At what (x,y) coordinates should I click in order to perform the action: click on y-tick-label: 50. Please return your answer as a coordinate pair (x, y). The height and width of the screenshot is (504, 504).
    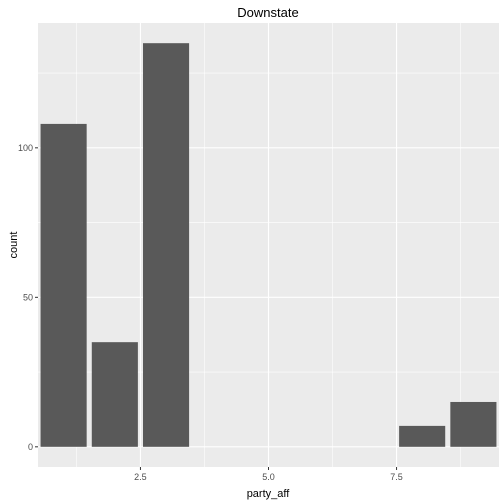
    Looking at the image, I should click on (28, 297).